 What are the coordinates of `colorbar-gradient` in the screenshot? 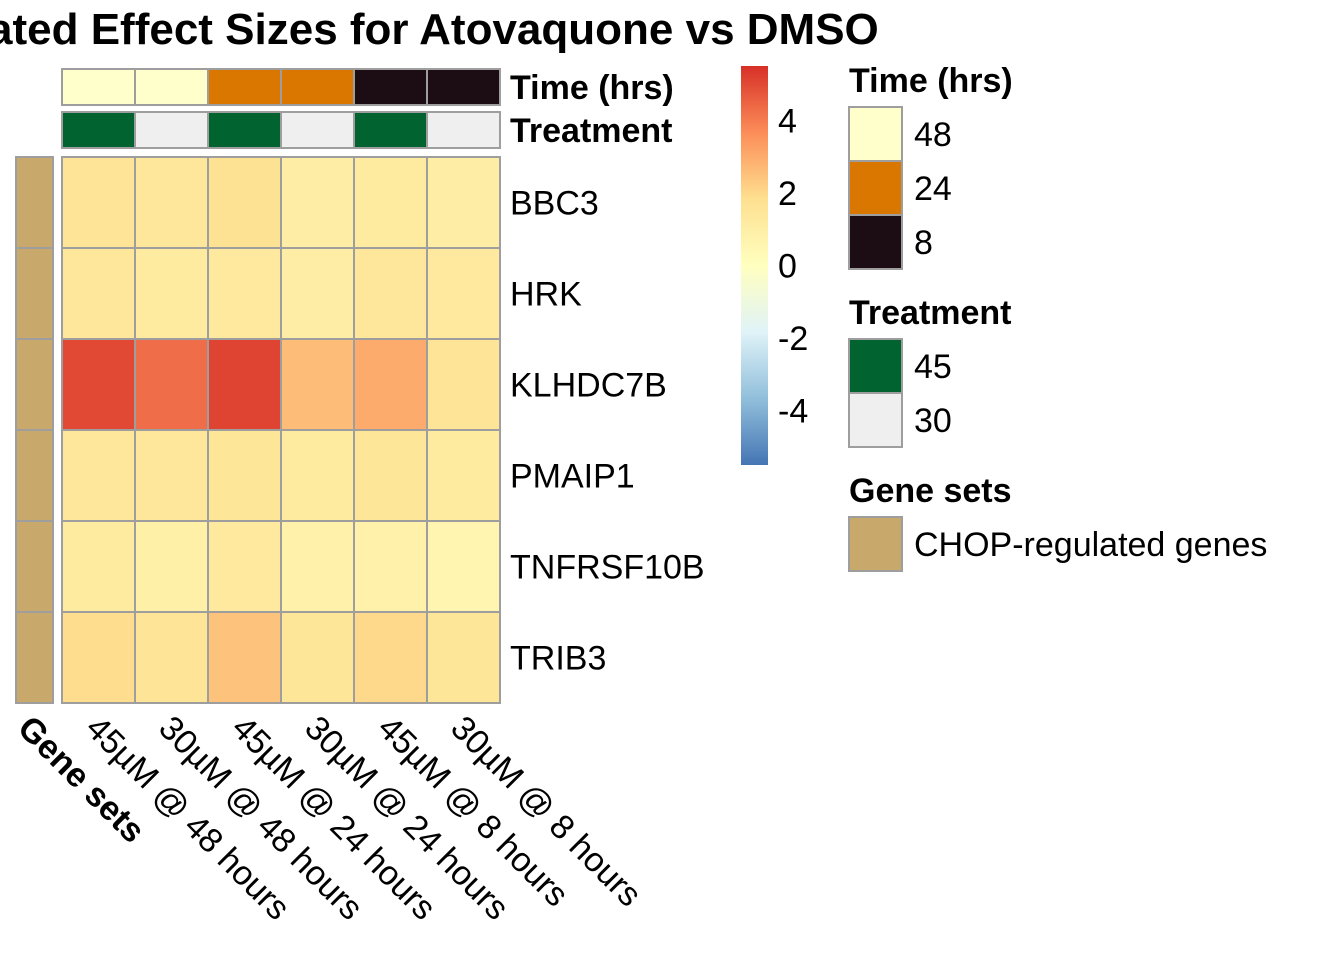 It's located at (754, 265).